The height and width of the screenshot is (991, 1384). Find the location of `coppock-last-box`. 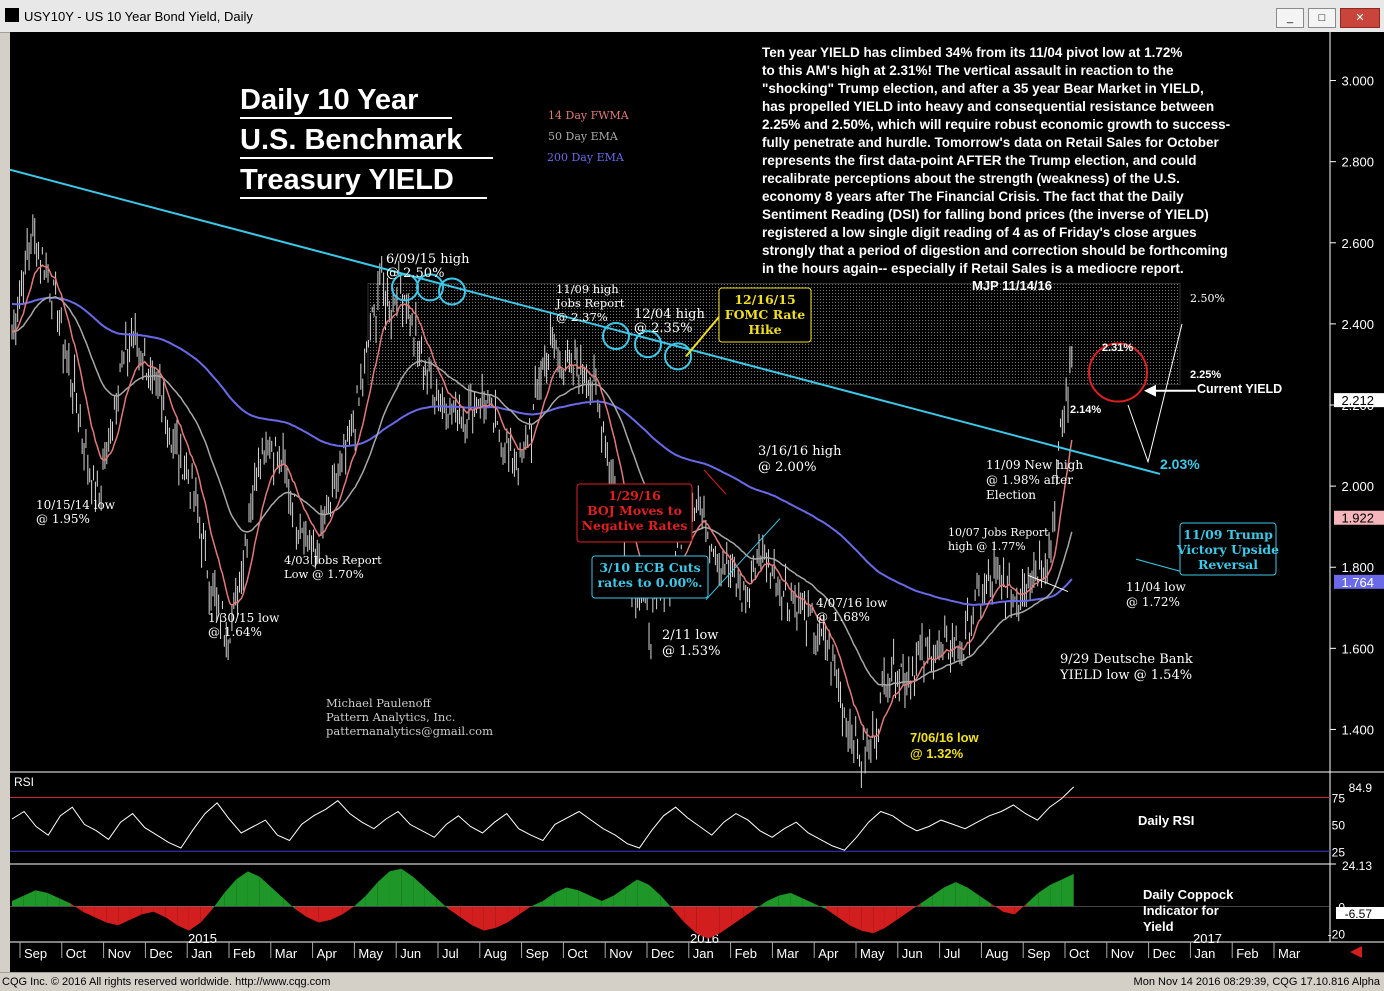

coppock-last-box is located at coordinates (1360, 865).